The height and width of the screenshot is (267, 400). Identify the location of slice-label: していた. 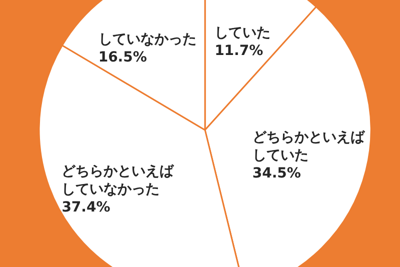
(242, 33).